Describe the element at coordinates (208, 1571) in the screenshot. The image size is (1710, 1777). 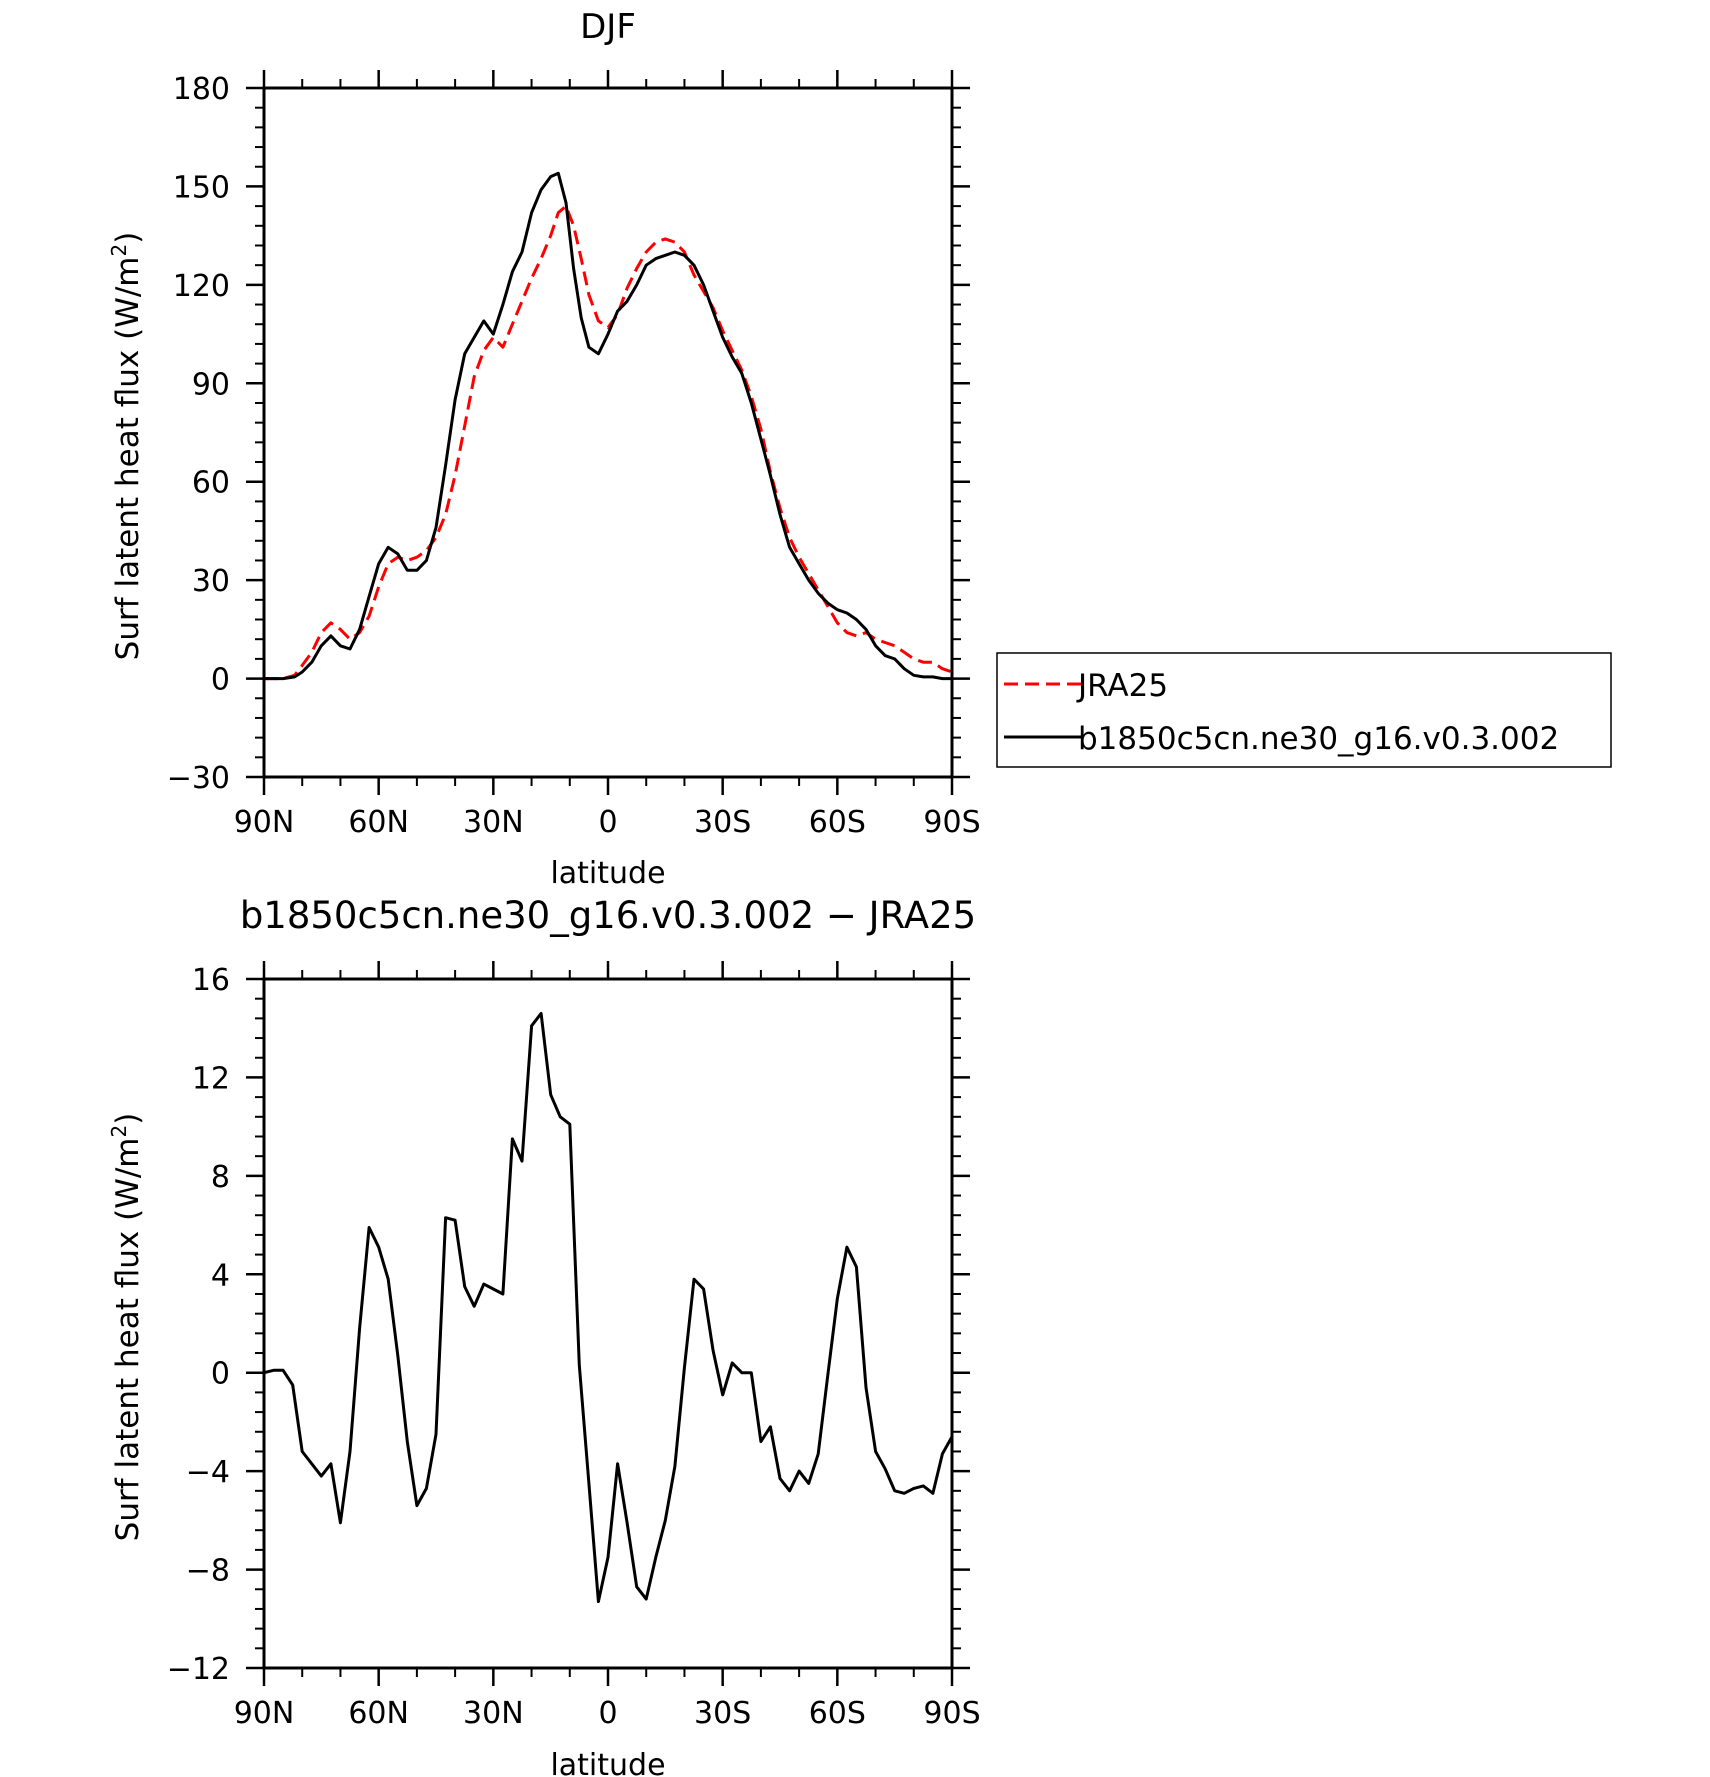
I see `y-tick-label: −8` at that location.